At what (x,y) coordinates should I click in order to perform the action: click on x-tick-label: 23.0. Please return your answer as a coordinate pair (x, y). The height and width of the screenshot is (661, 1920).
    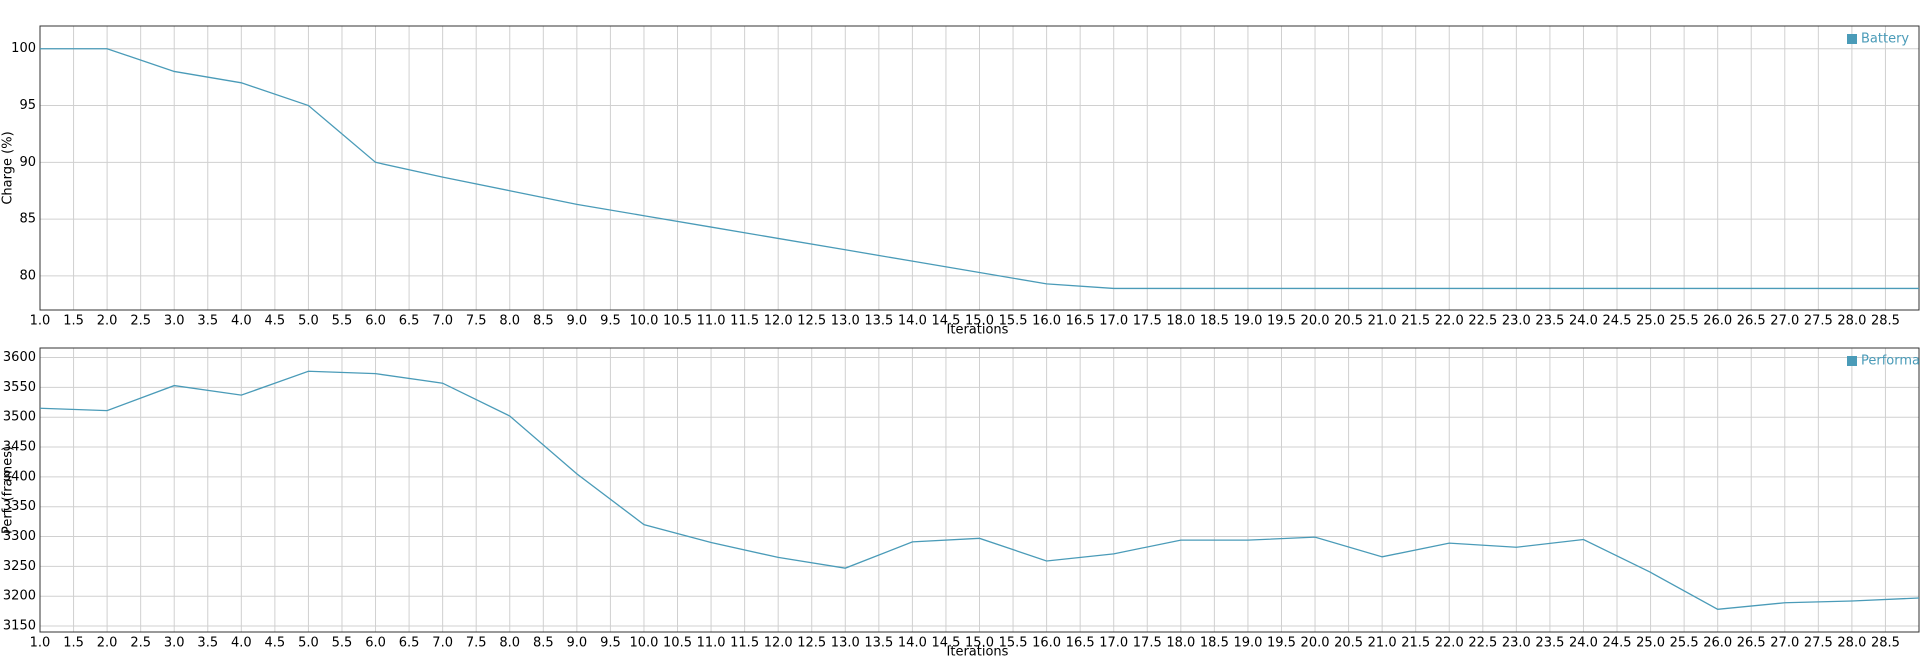
    Looking at the image, I should click on (1516, 321).